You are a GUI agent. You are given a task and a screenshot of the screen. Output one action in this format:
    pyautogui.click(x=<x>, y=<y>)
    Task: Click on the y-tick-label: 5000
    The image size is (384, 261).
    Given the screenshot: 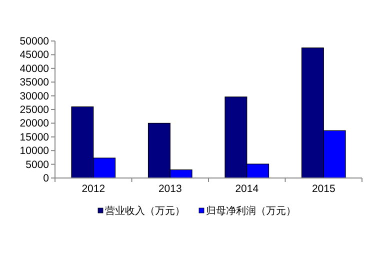 What is the action you would take?
    pyautogui.click(x=38, y=164)
    